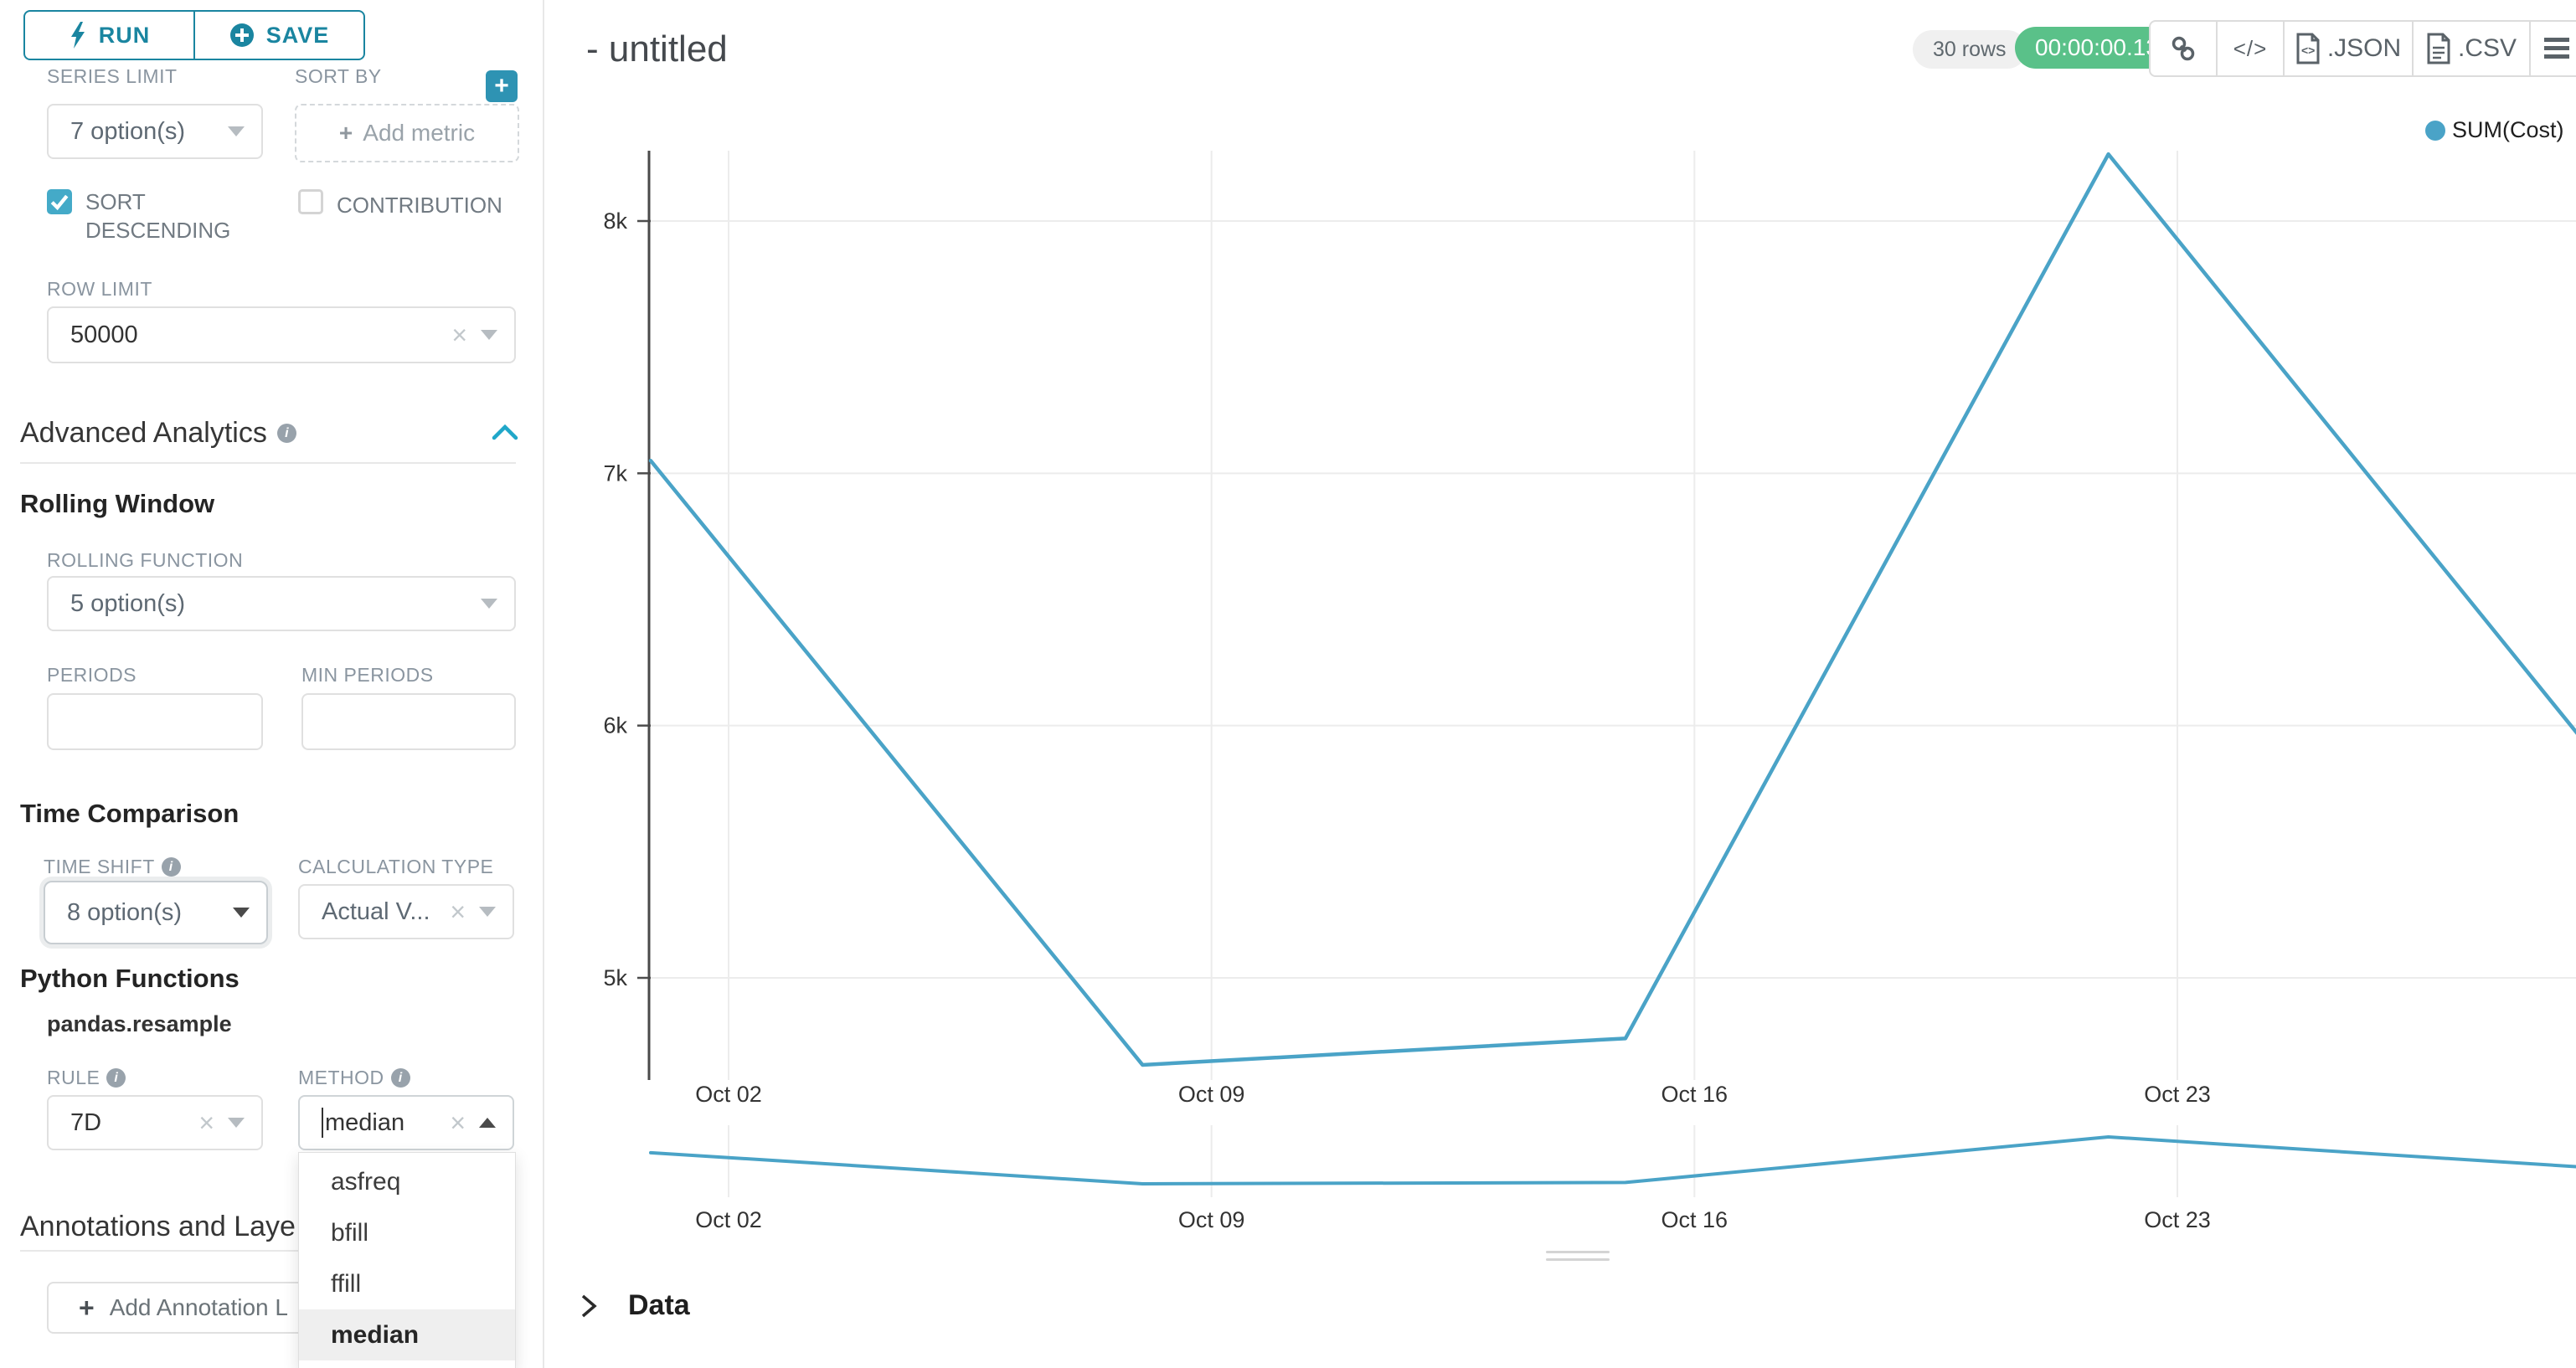 The image size is (2576, 1368). I want to click on embed-code-button: </>, so click(2249, 49).